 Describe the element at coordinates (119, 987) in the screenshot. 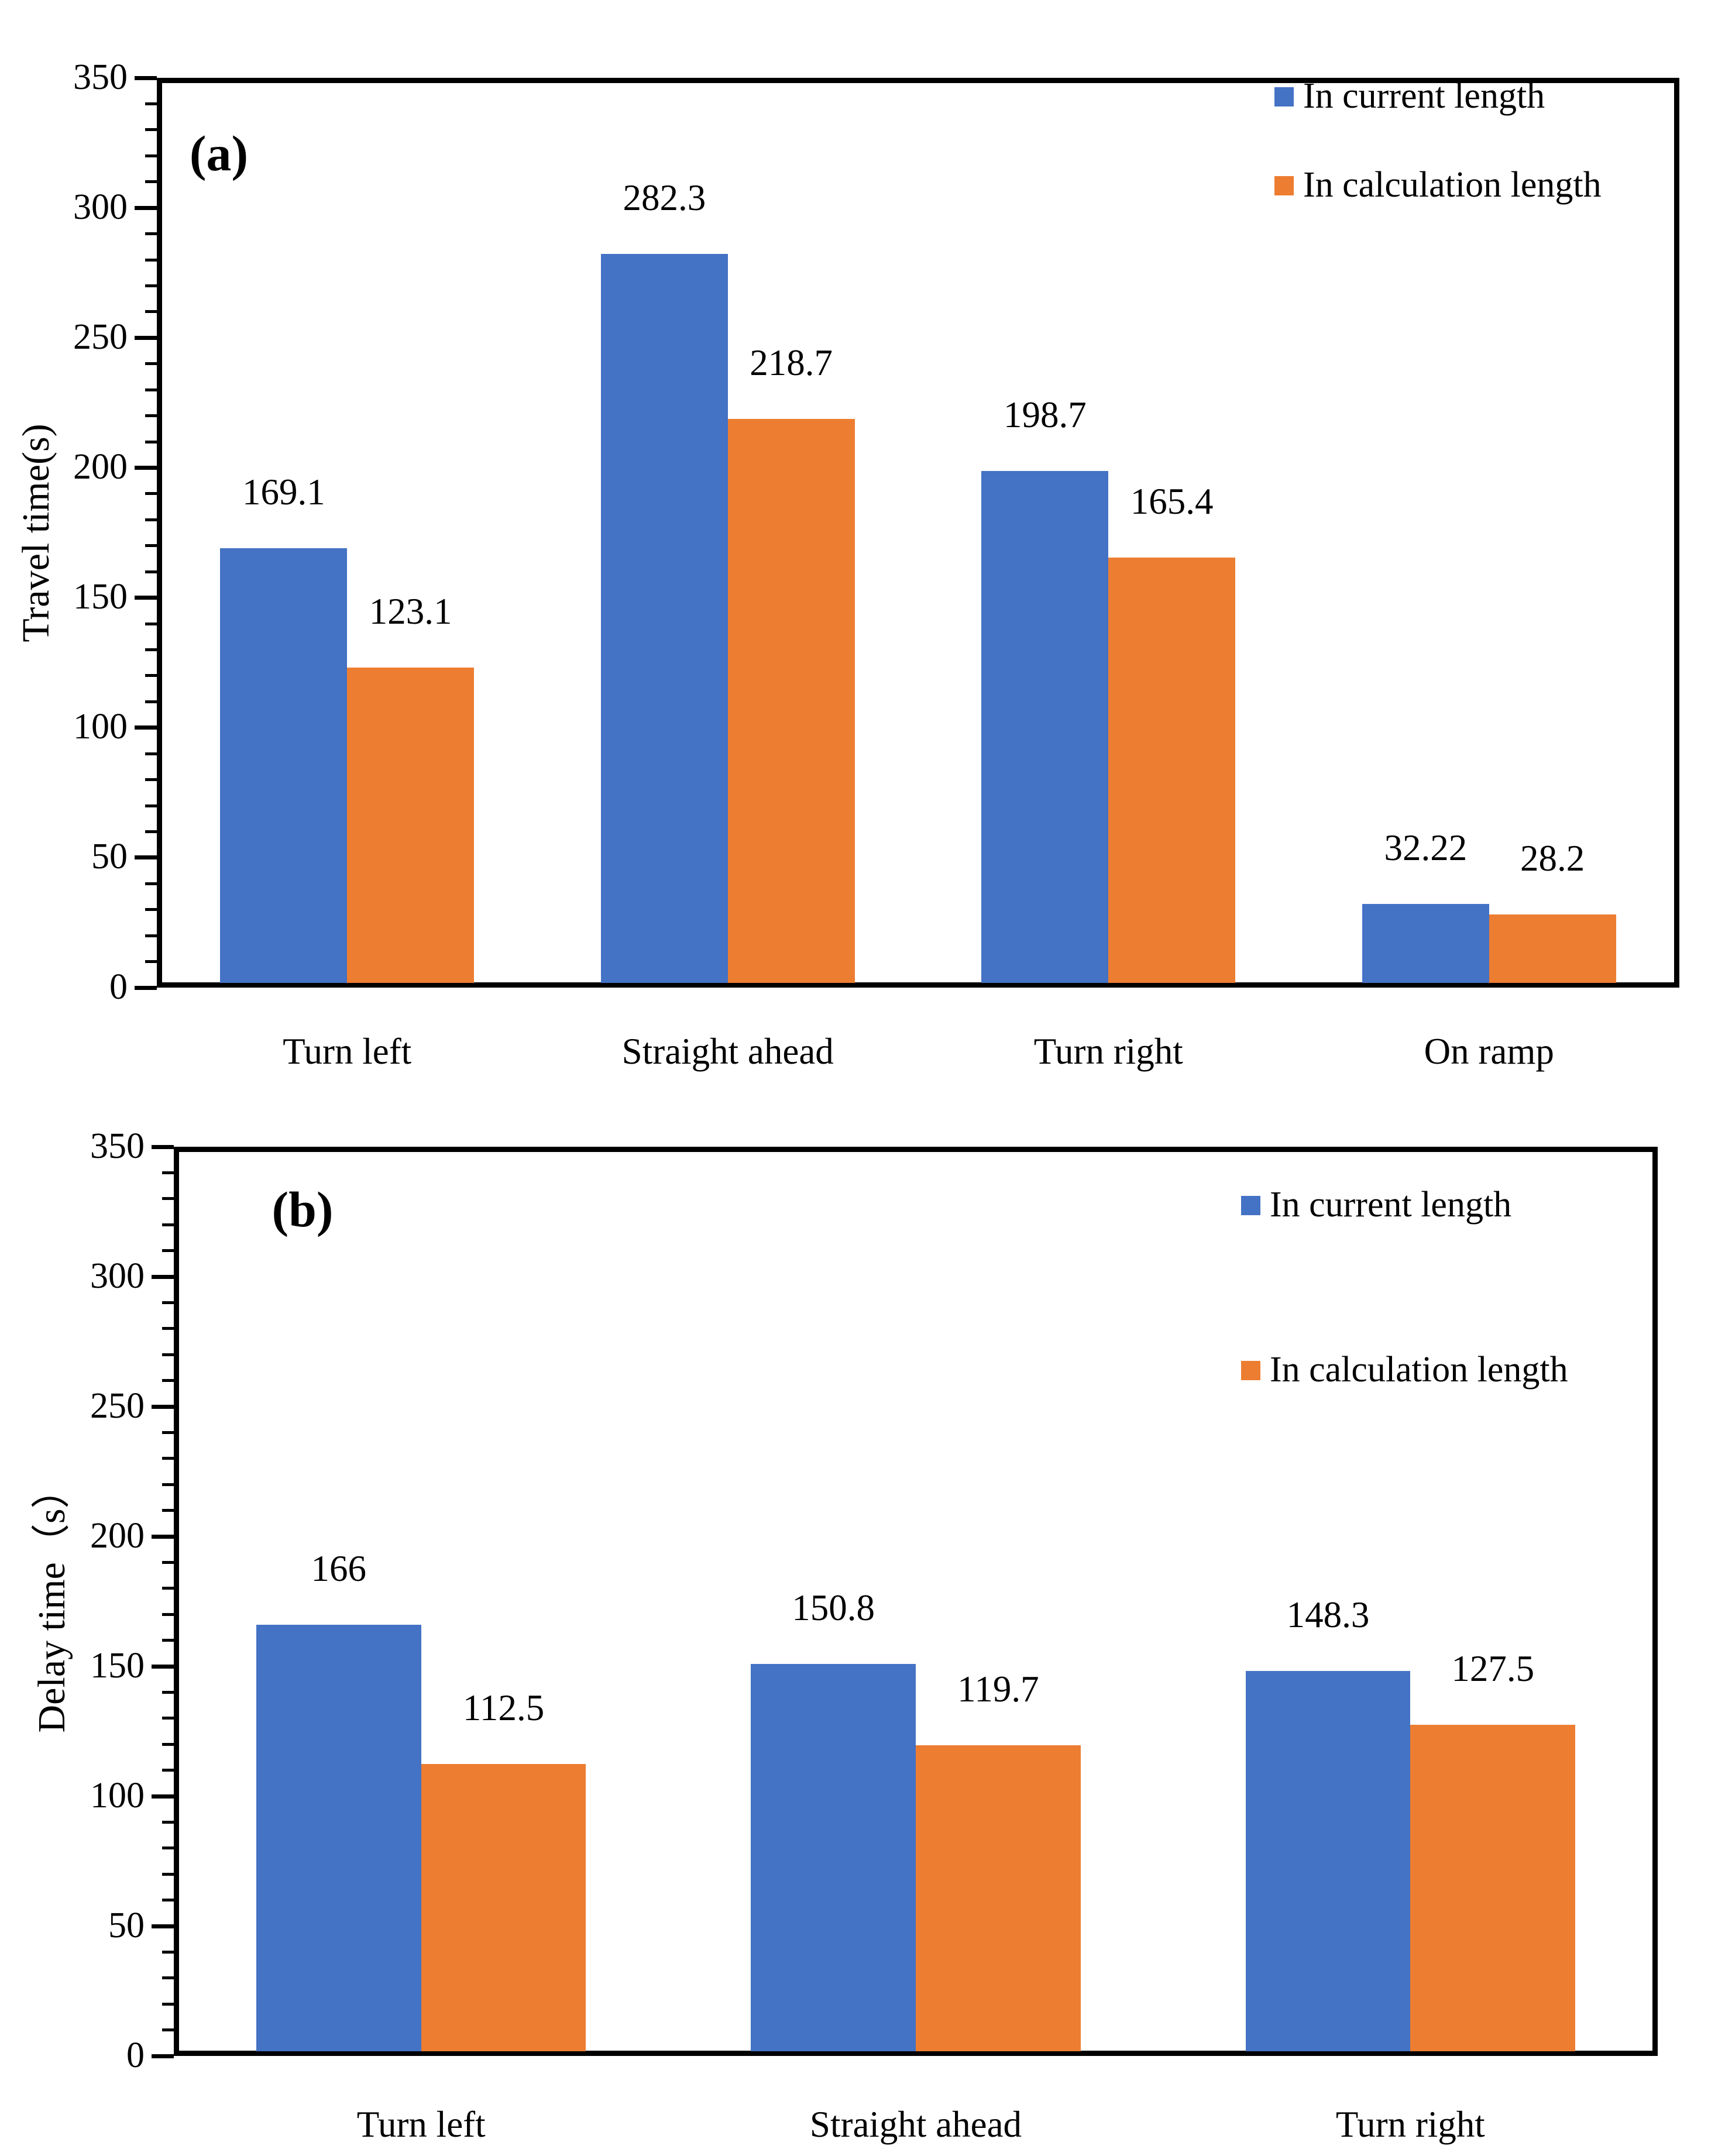

I see `y-tick-label: 0` at that location.